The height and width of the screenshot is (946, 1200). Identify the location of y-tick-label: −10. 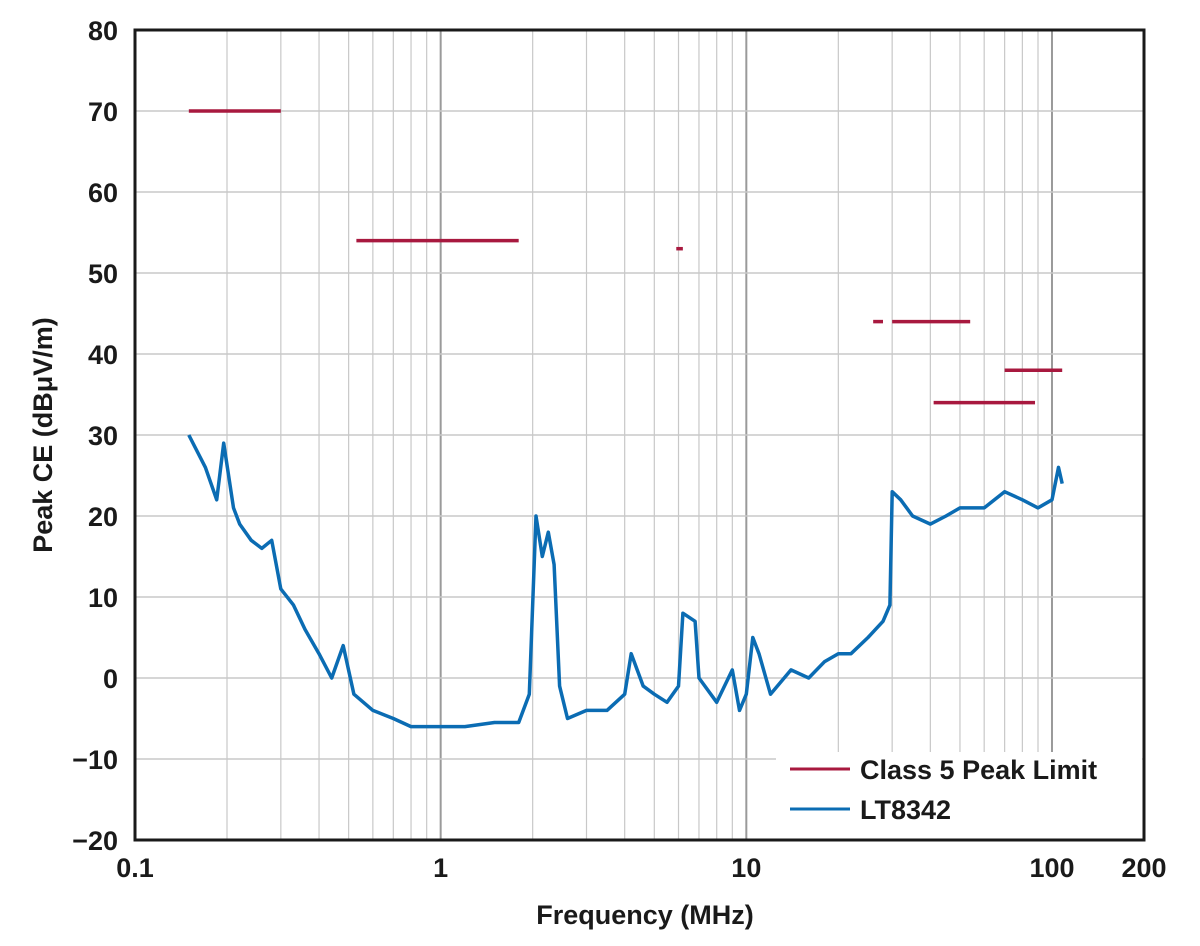
(95, 760).